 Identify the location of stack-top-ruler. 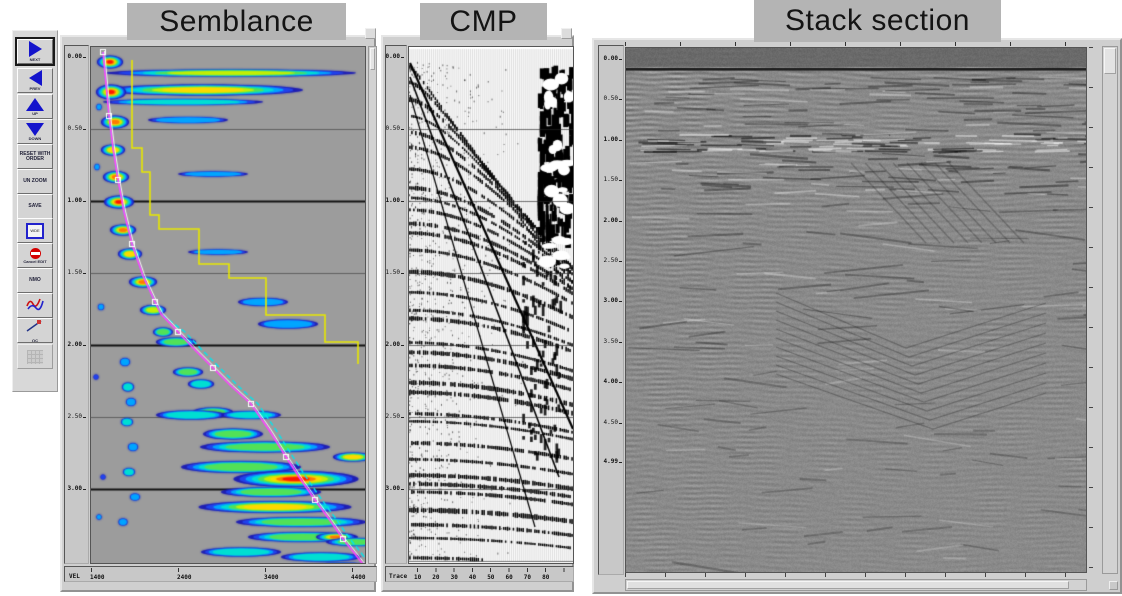
(855, 44).